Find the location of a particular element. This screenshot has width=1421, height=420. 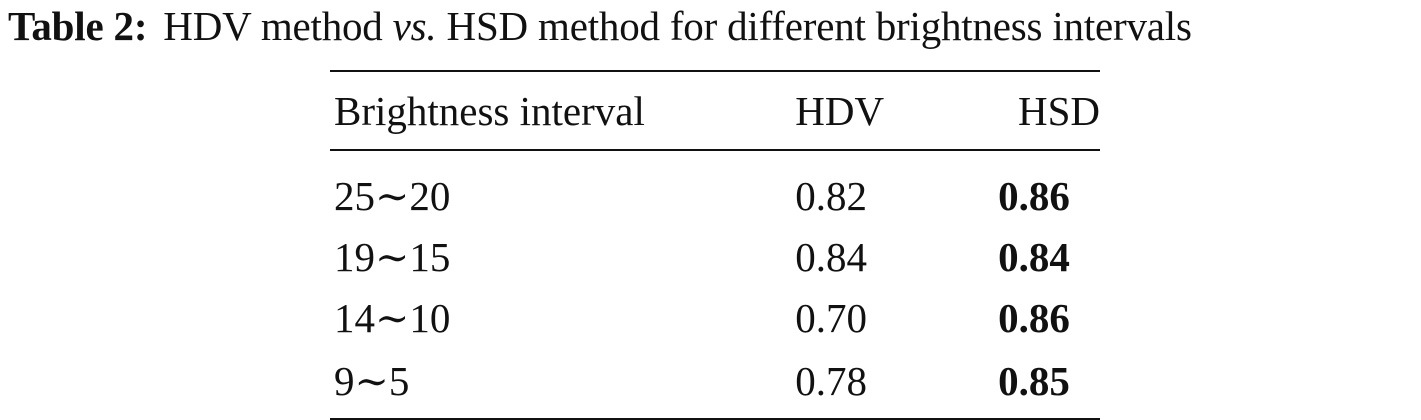

cell-hdv: 0.70 is located at coordinates (831, 317).